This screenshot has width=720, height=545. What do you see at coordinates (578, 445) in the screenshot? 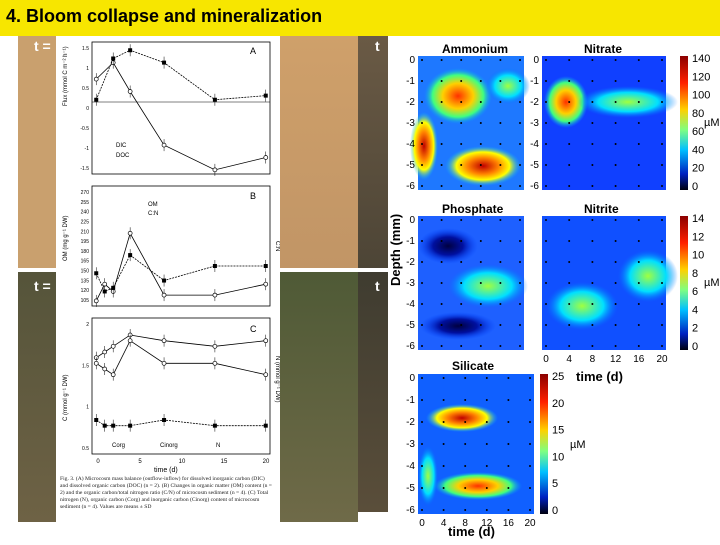
I see `unit-bottom: µM` at bounding box center [578, 445].